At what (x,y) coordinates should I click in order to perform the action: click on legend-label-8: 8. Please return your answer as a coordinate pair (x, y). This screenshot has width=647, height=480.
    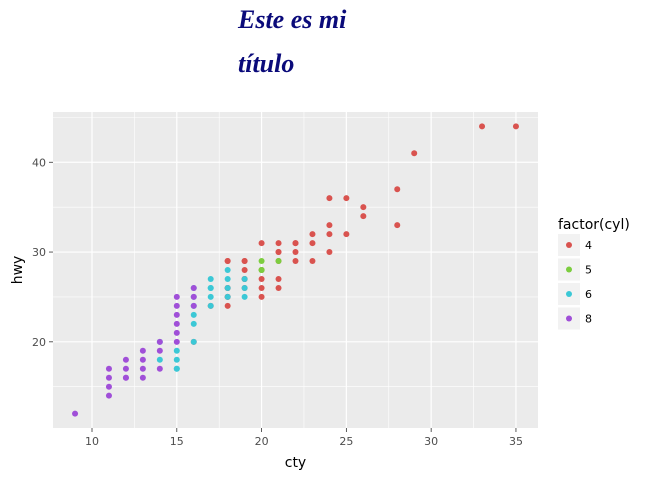
    Looking at the image, I should click on (588, 319).